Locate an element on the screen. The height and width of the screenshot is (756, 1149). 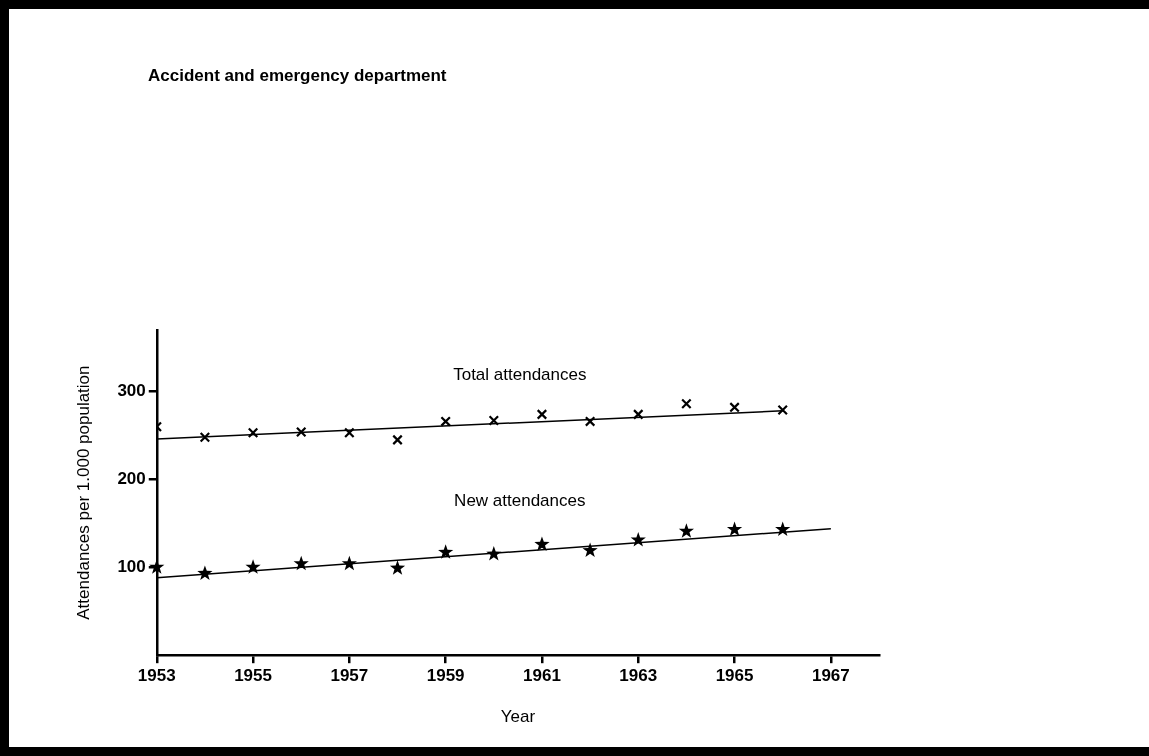
x-tick-label: 1959 is located at coordinates (445, 676).